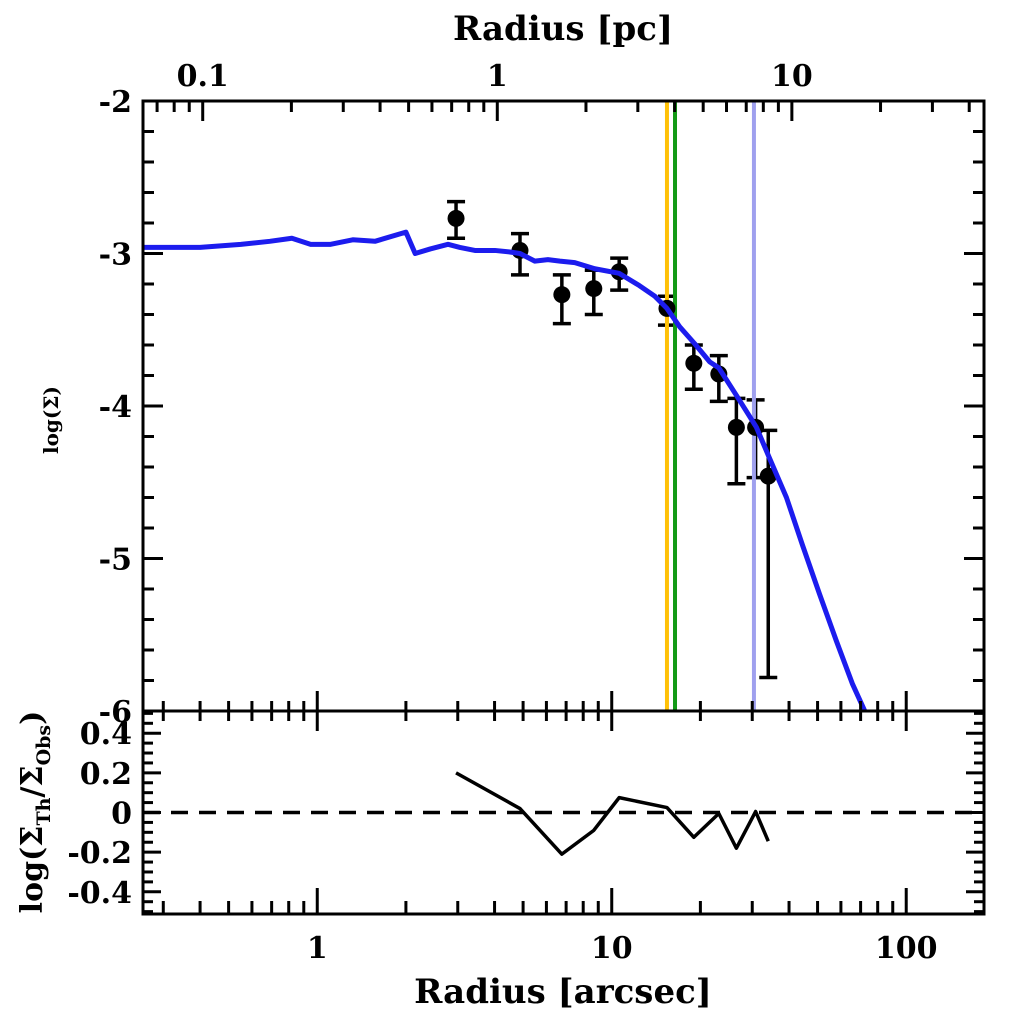 This screenshot has height=1024, width=1024. Describe the element at coordinates (115, 560) in the screenshot. I see `top-y-tick-label: -5` at that location.